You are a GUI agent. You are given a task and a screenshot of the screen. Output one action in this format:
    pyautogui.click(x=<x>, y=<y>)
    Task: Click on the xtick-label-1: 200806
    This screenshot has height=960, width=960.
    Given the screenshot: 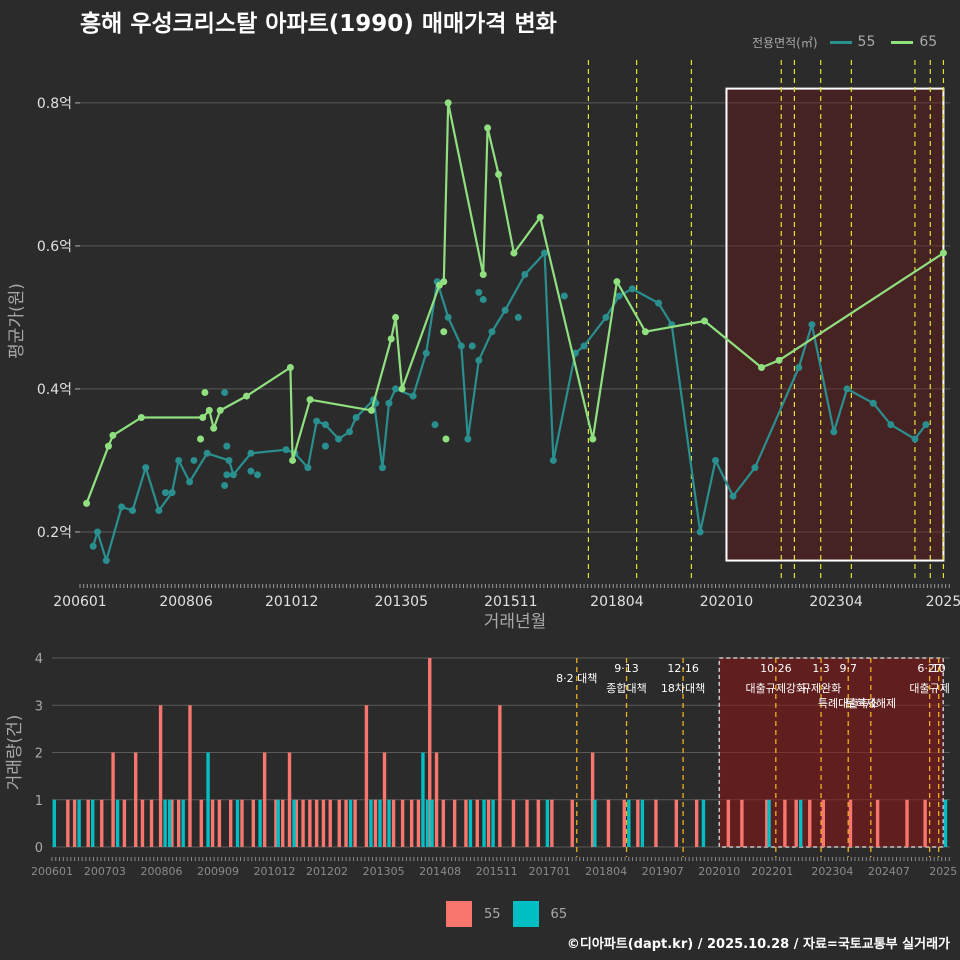 What is the action you would take?
    pyautogui.click(x=186, y=602)
    